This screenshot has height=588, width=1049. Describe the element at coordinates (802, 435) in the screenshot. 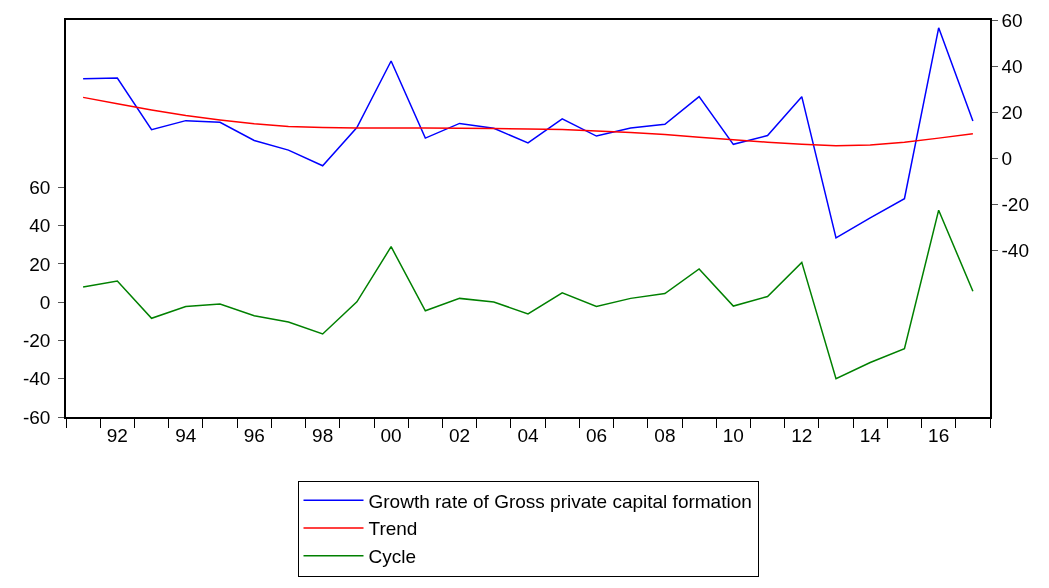

I see `x-tick-label: 12` at that location.